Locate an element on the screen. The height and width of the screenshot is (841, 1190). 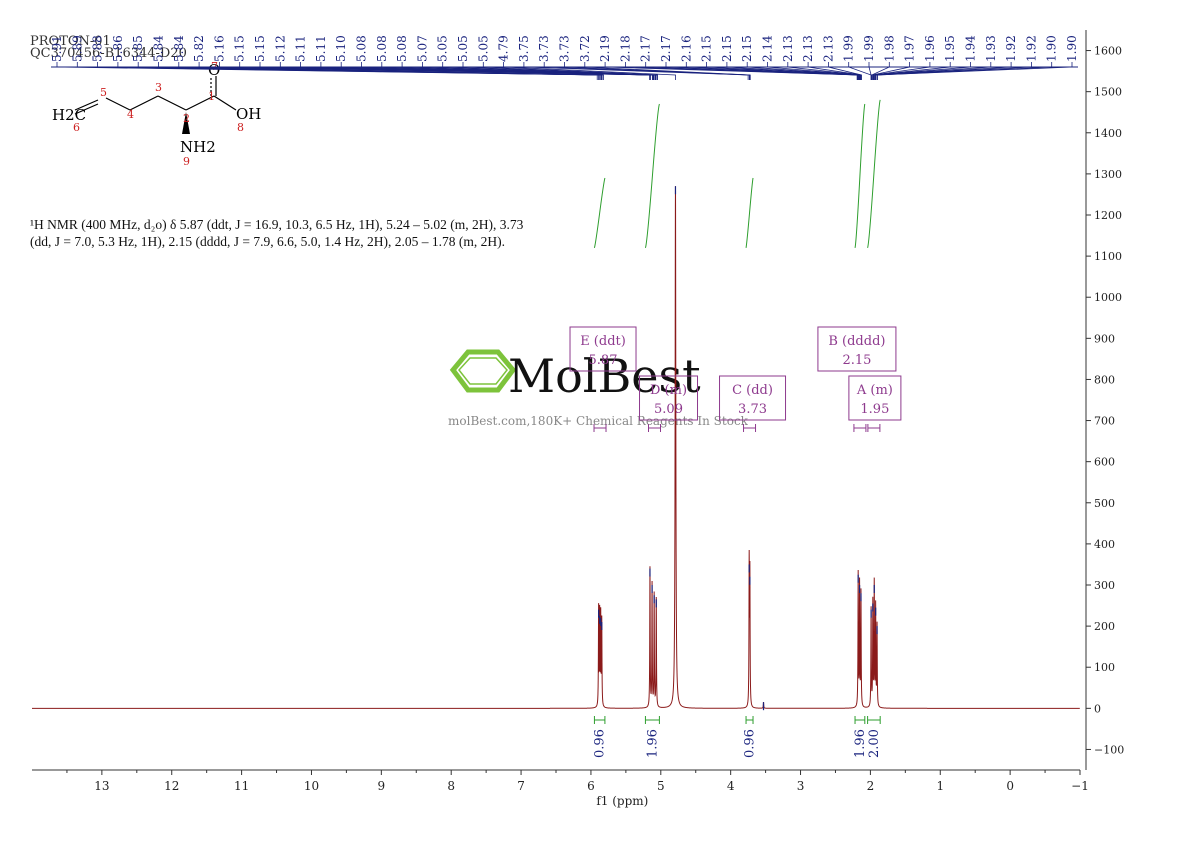
x-tick-label: 9 is located at coordinates (382, 786).